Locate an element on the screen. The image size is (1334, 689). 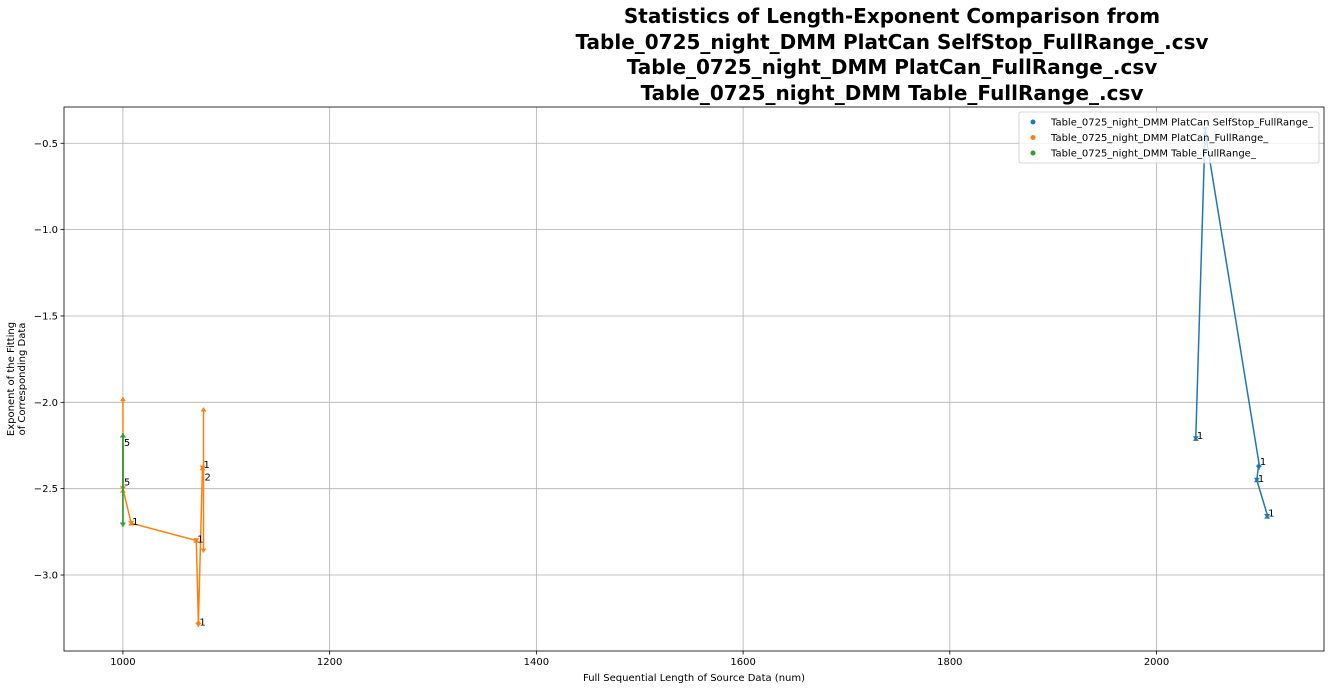
legend-entry: Table_0725_night_DMM Table_FullRange_ is located at coordinates (1153, 154).